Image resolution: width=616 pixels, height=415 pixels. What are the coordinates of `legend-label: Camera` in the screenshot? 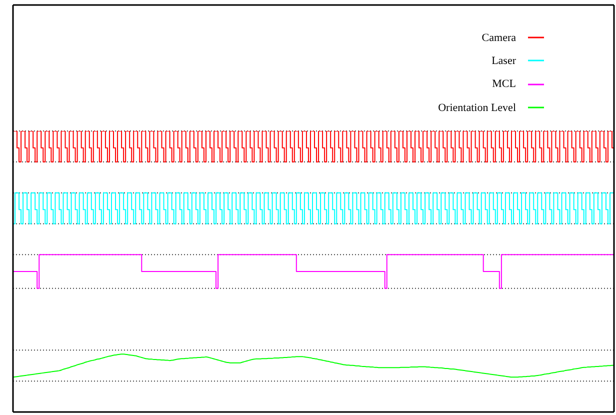 It's located at (499, 38).